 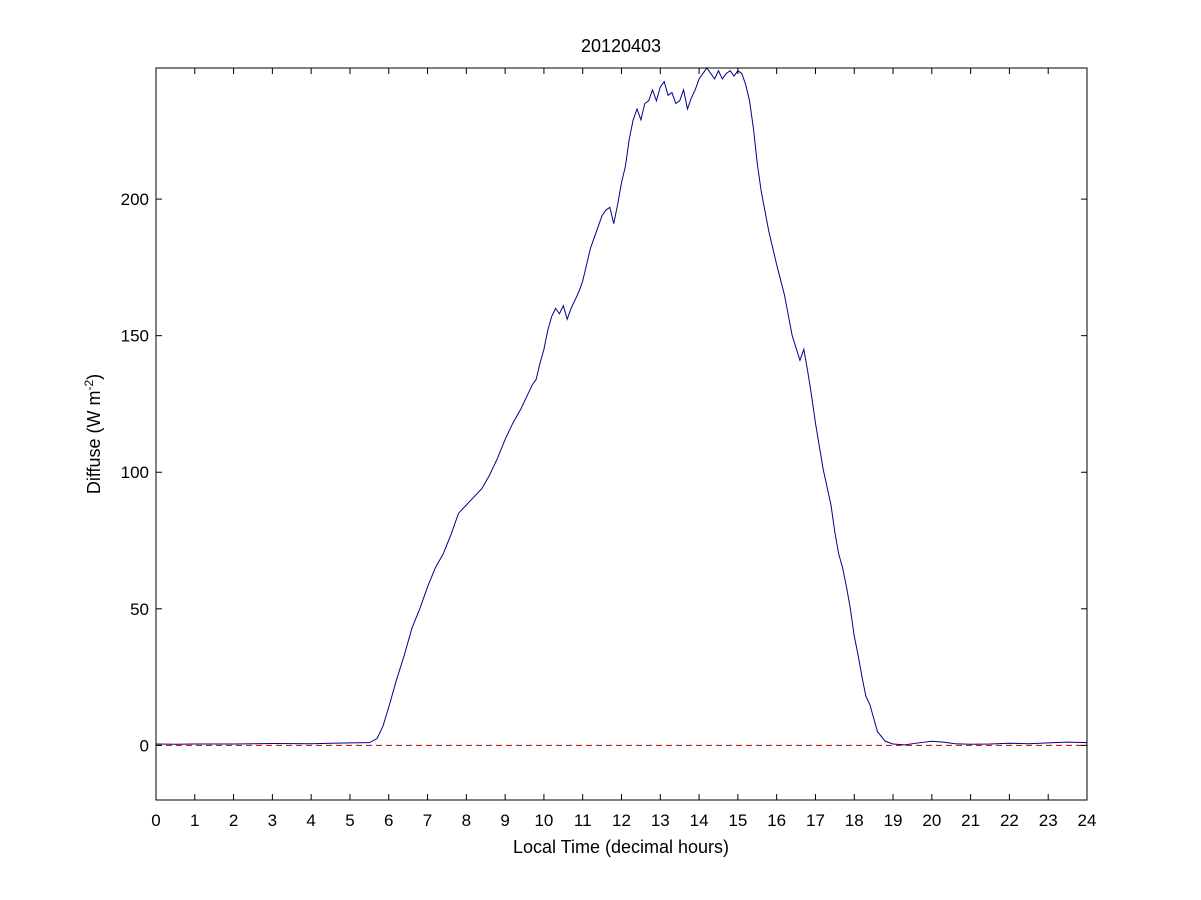 What do you see at coordinates (776, 820) in the screenshot?
I see `x-tick-label: 16` at bounding box center [776, 820].